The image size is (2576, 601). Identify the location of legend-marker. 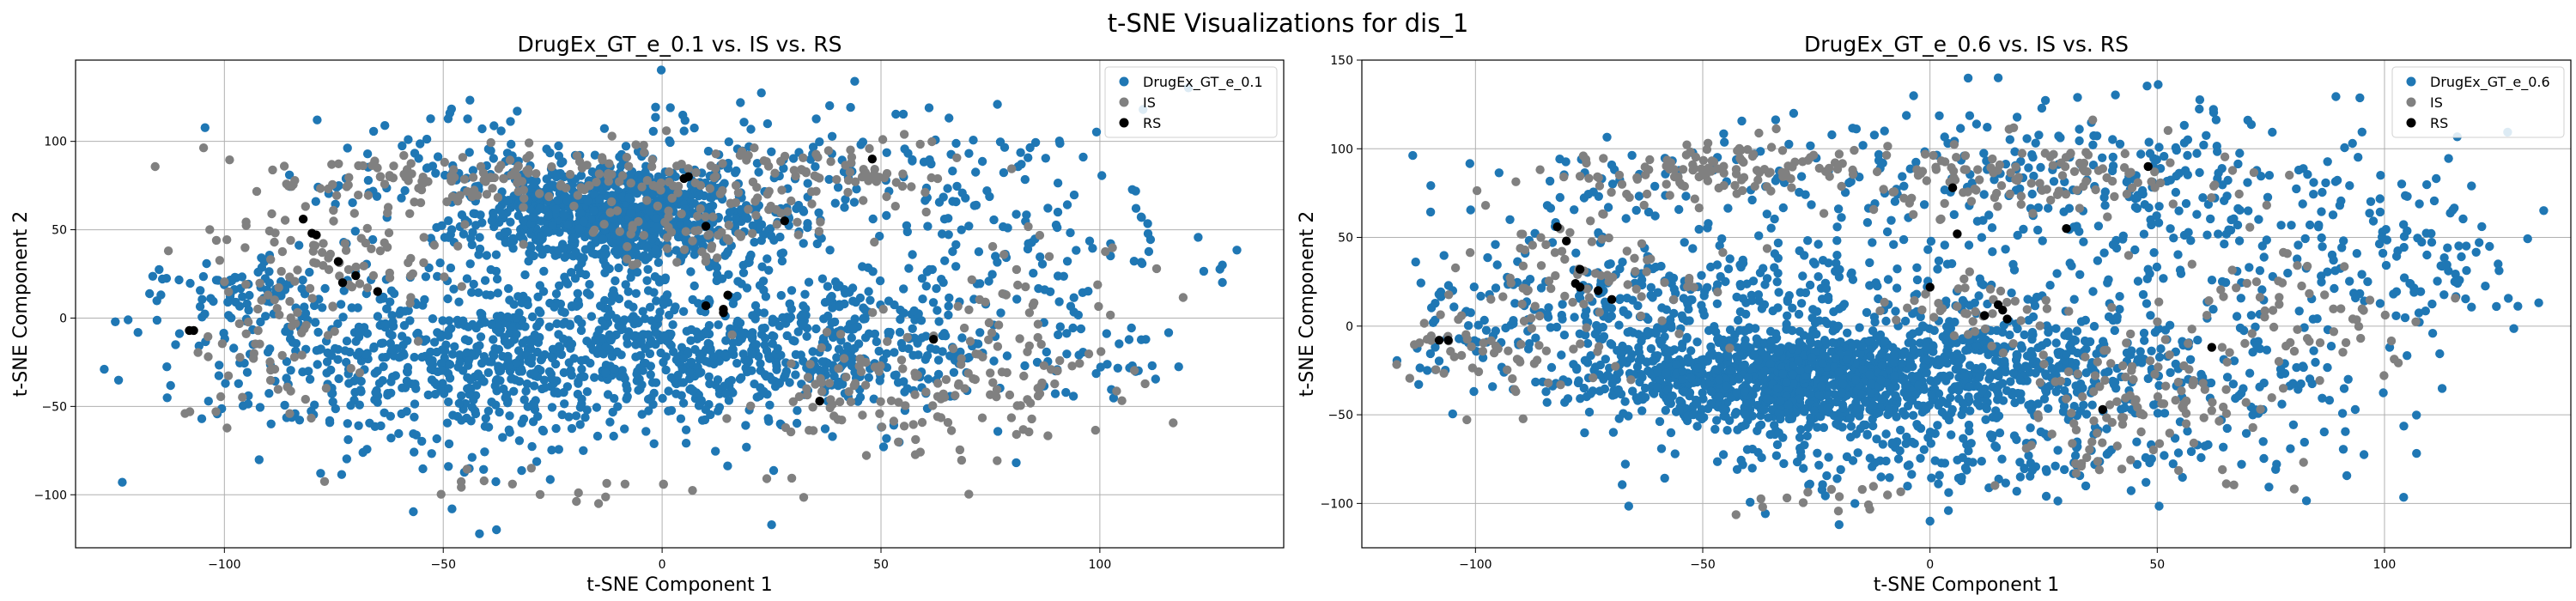
(1124, 81).